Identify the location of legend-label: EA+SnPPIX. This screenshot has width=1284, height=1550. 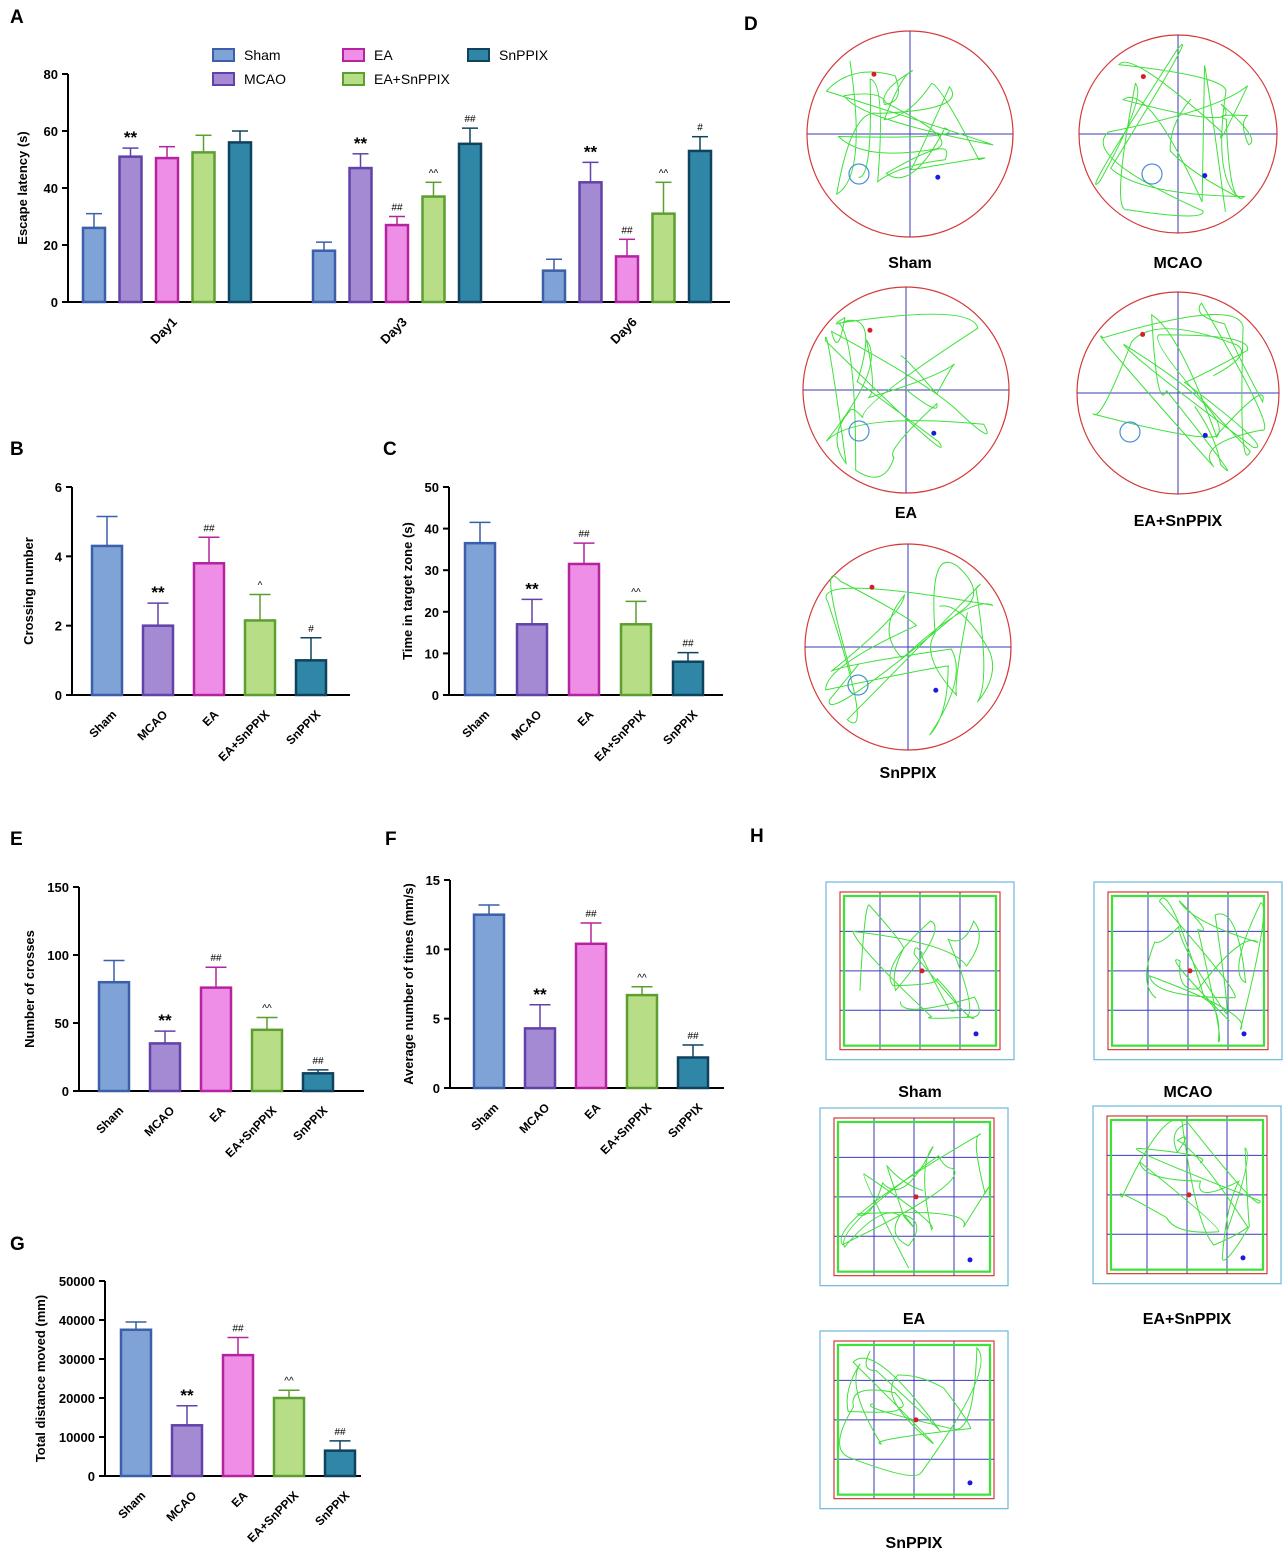
(412, 79).